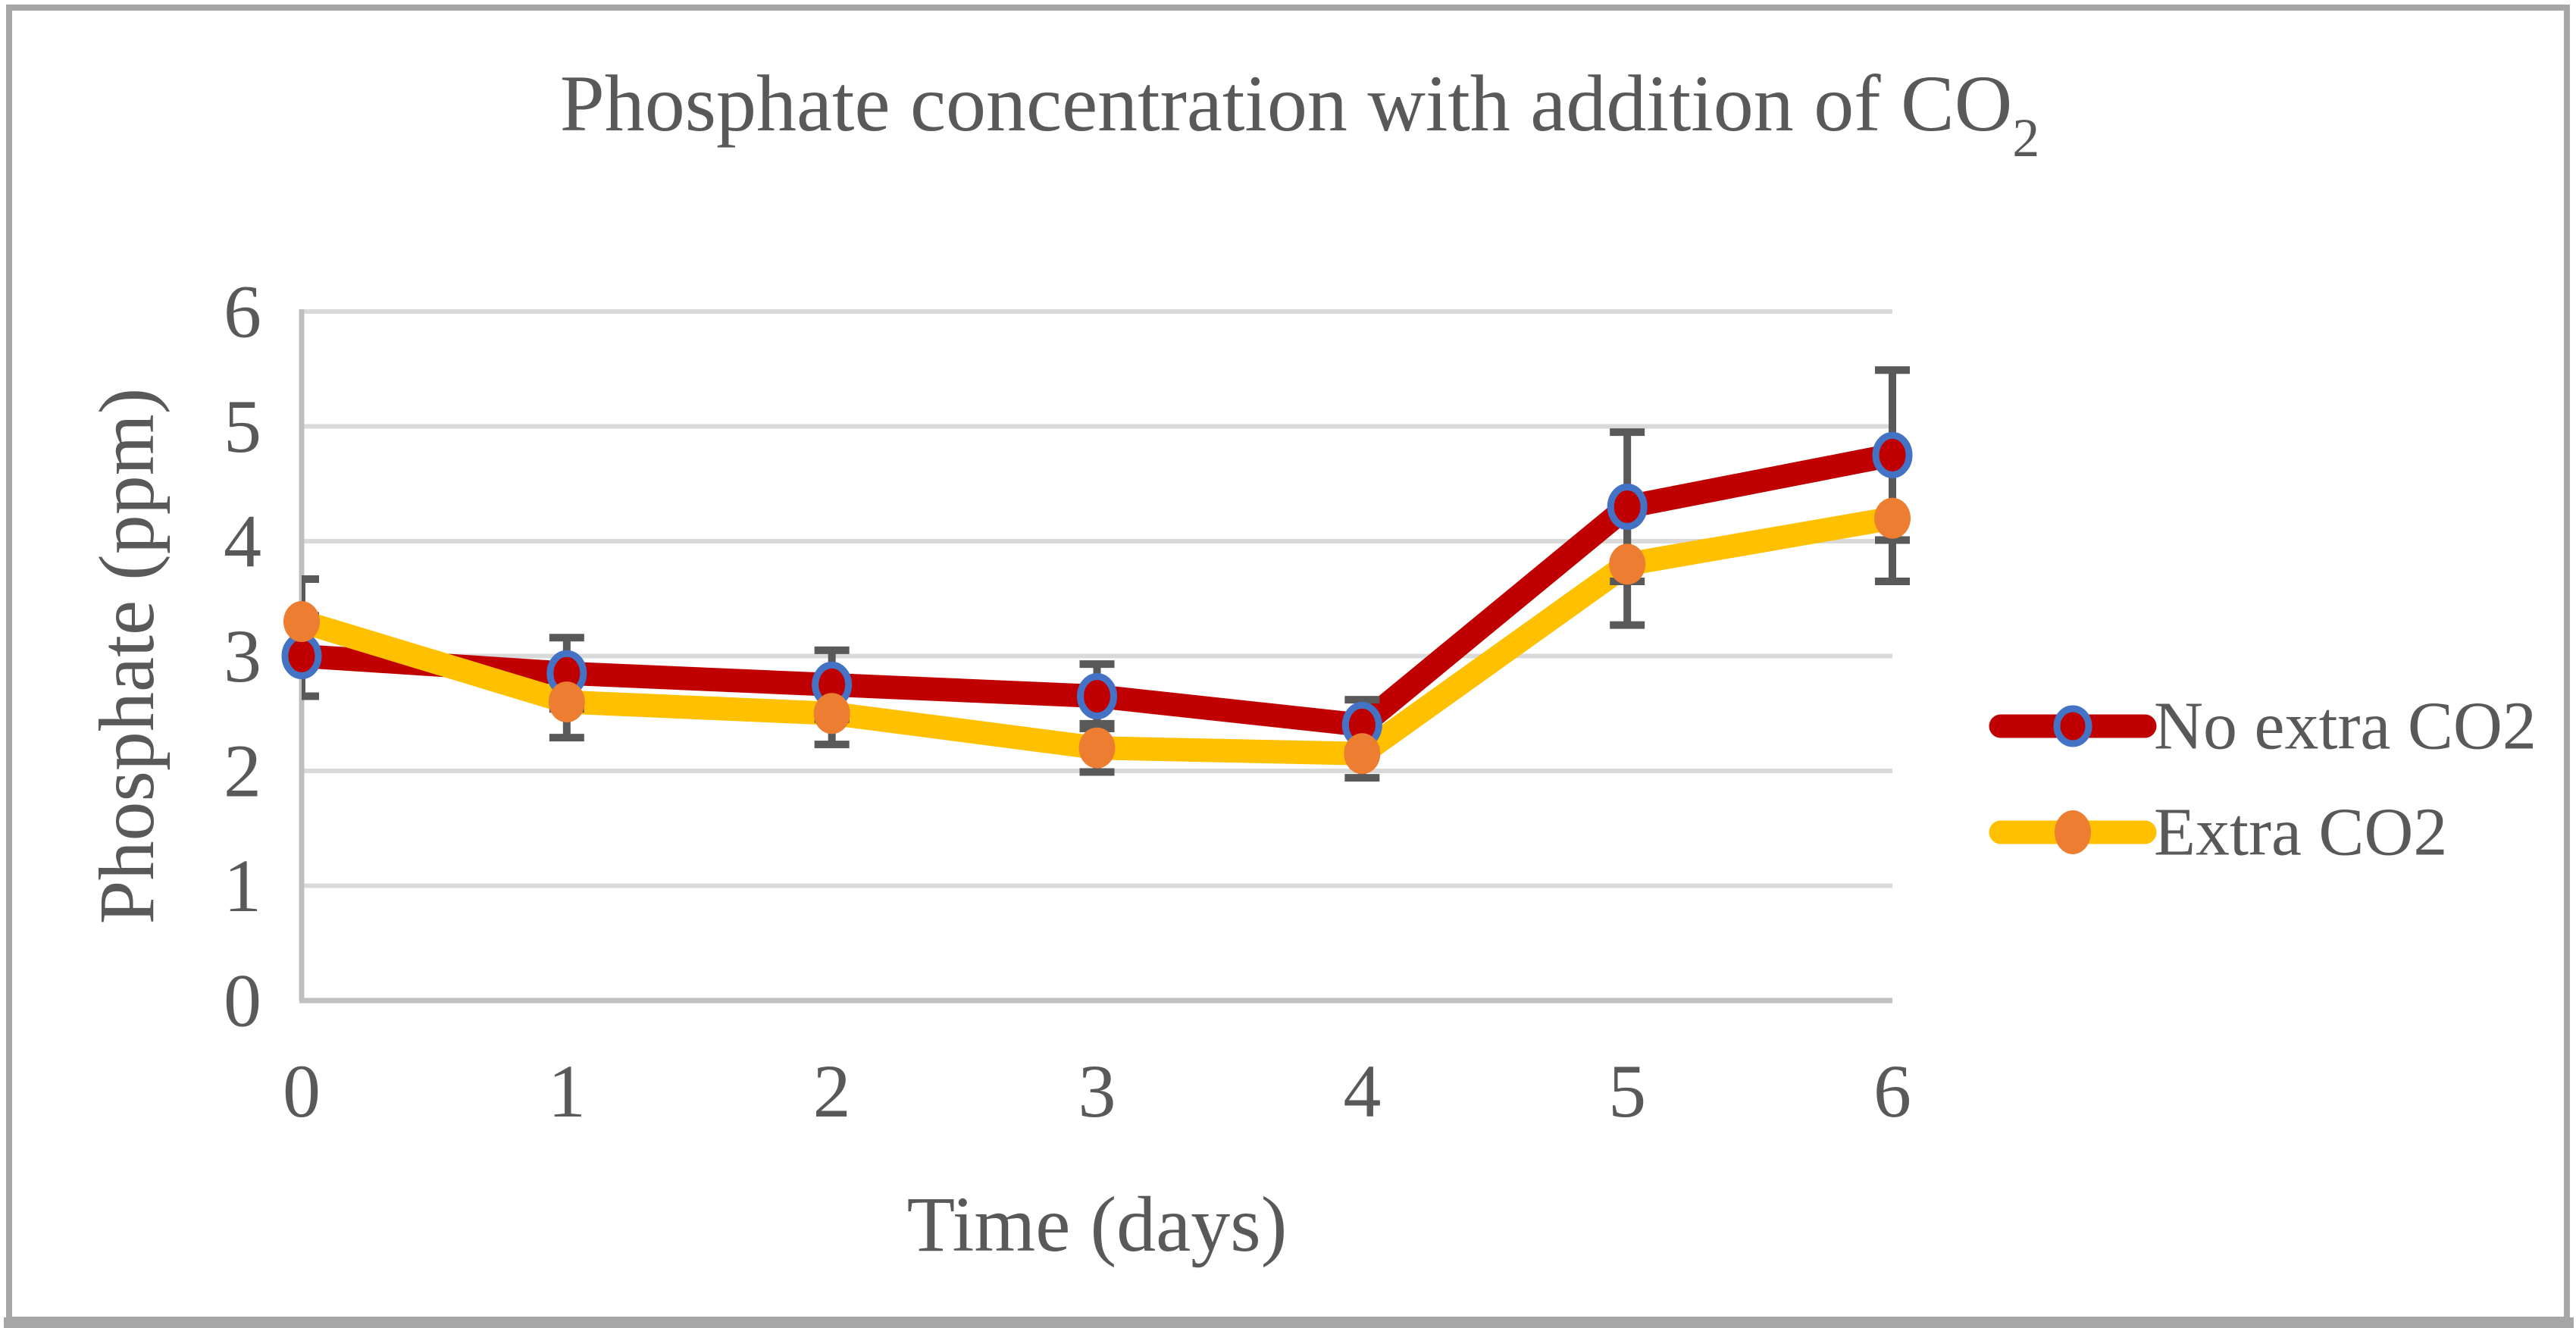 The height and width of the screenshot is (1328, 2576). What do you see at coordinates (1362, 1091) in the screenshot?
I see `x-tick-label: 4` at bounding box center [1362, 1091].